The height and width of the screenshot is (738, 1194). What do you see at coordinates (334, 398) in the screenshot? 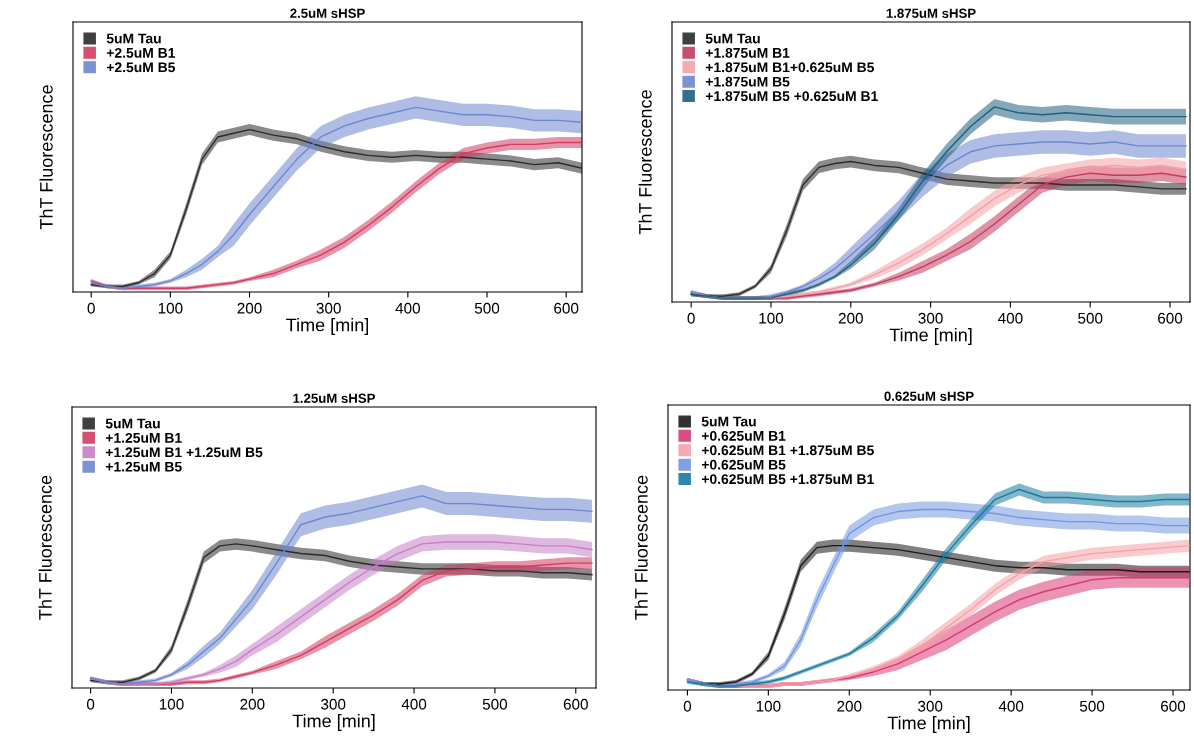
I see `chart-title: 1.25uM sHSP` at bounding box center [334, 398].